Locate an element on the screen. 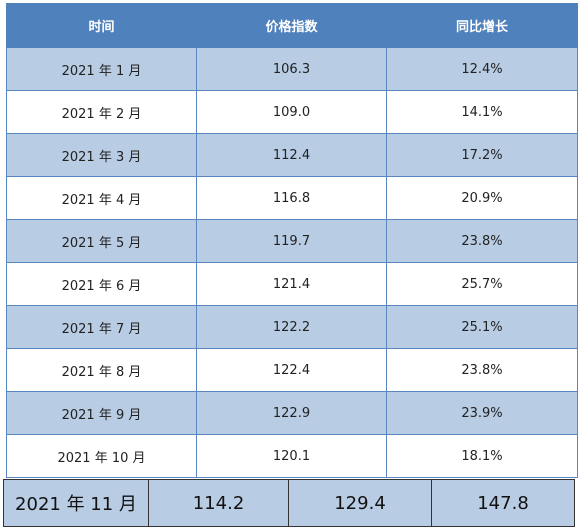 The image size is (579, 530). cell-growth: 23.9% is located at coordinates (482, 413).